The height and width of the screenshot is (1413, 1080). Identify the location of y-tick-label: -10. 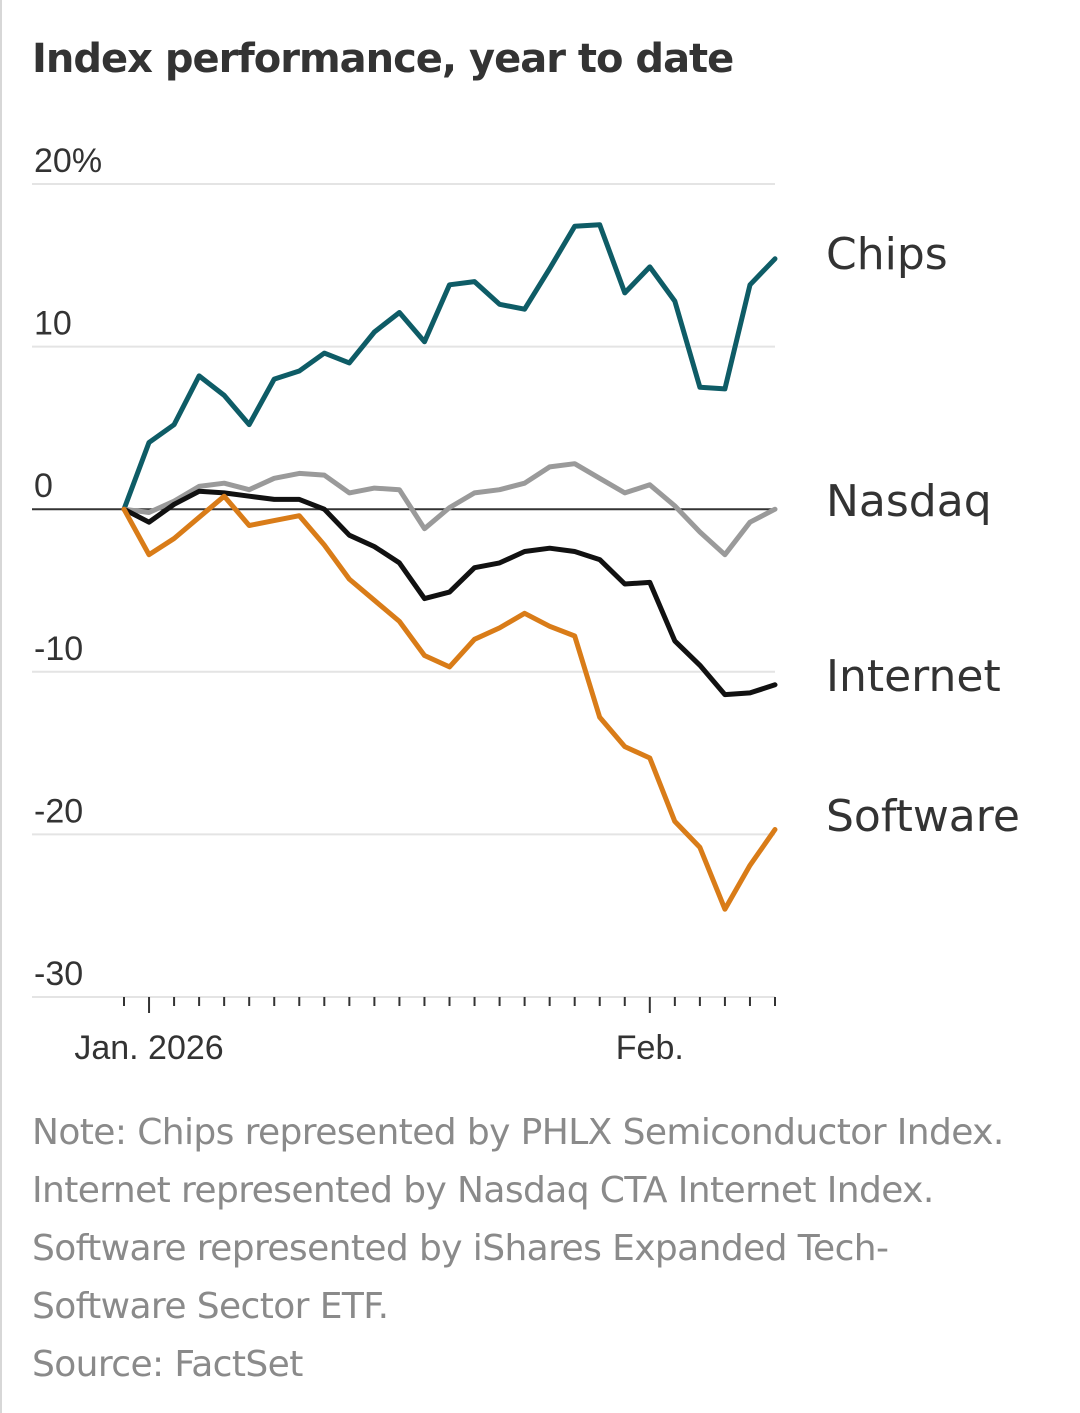
(58, 649).